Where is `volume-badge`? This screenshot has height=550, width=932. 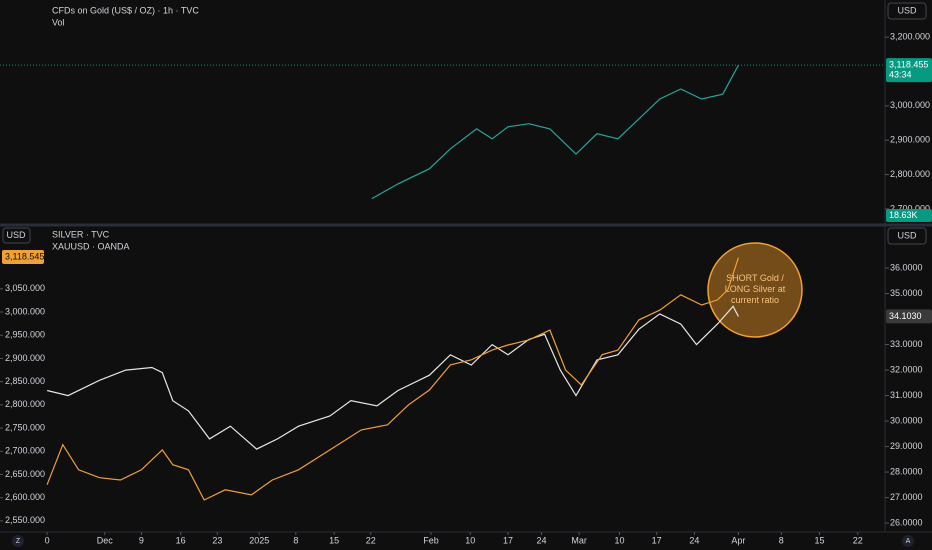
volume-badge is located at coordinates (909, 215).